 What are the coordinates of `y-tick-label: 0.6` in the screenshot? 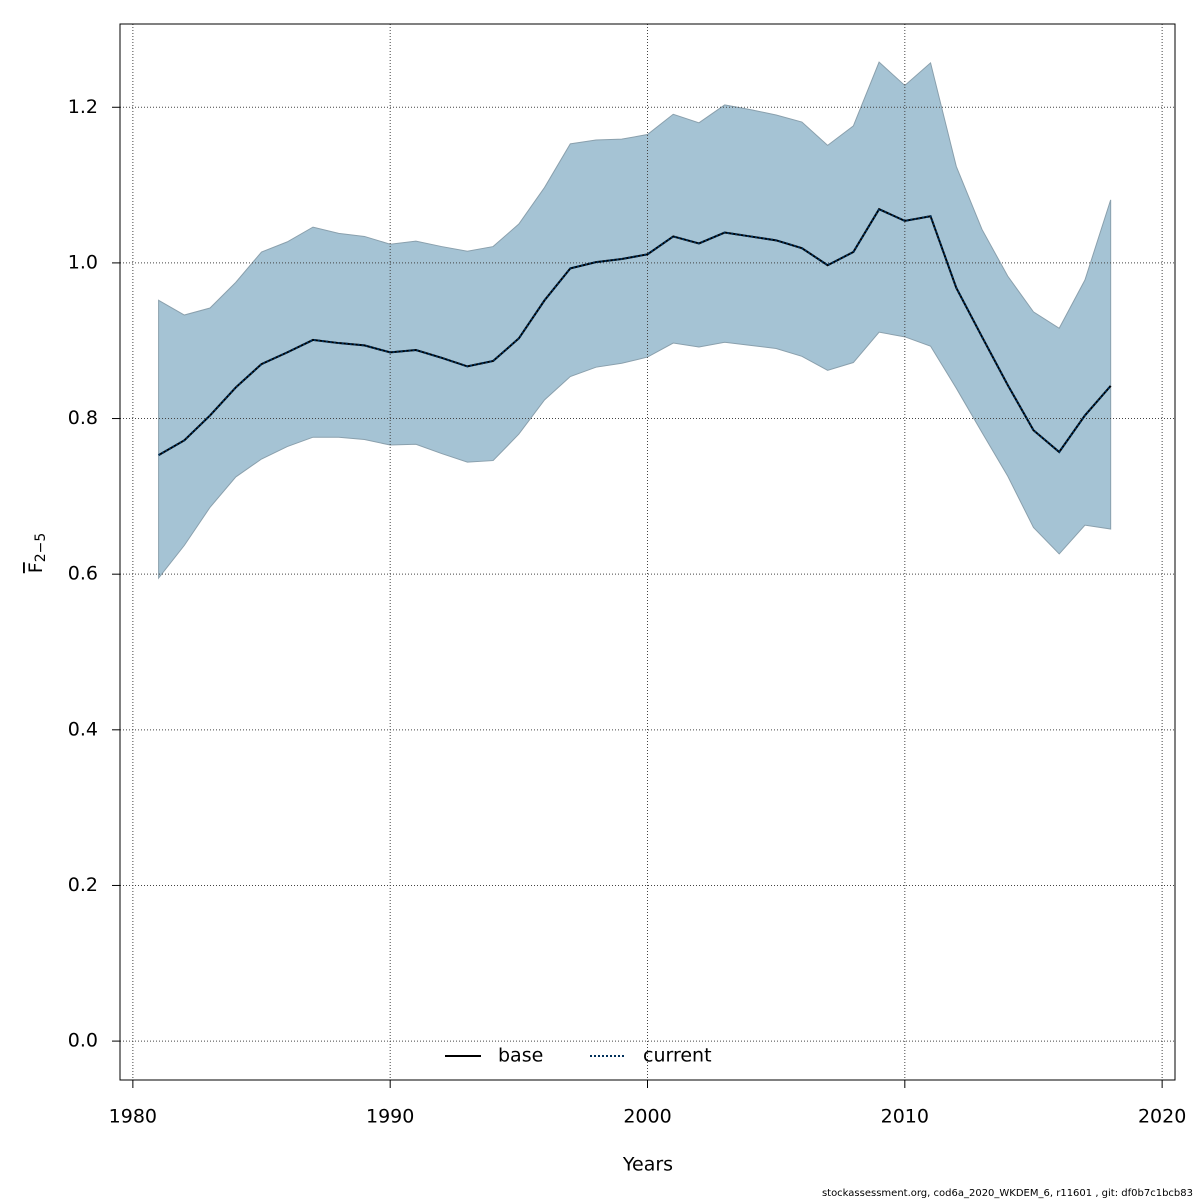 It's located at (83, 574).